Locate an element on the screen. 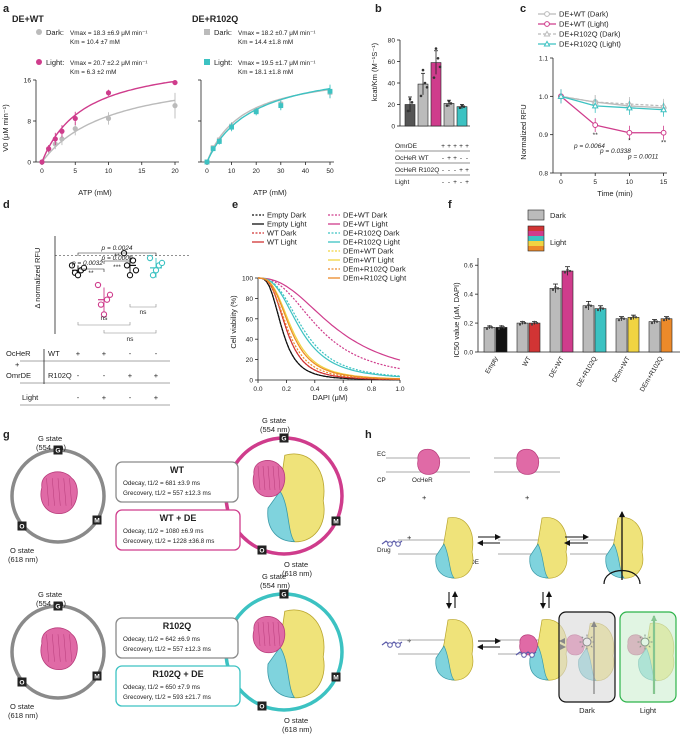 Image resolution: width=685 pixels, height=738 pixels. curve-de-wt-dark is located at coordinates (329, 323).